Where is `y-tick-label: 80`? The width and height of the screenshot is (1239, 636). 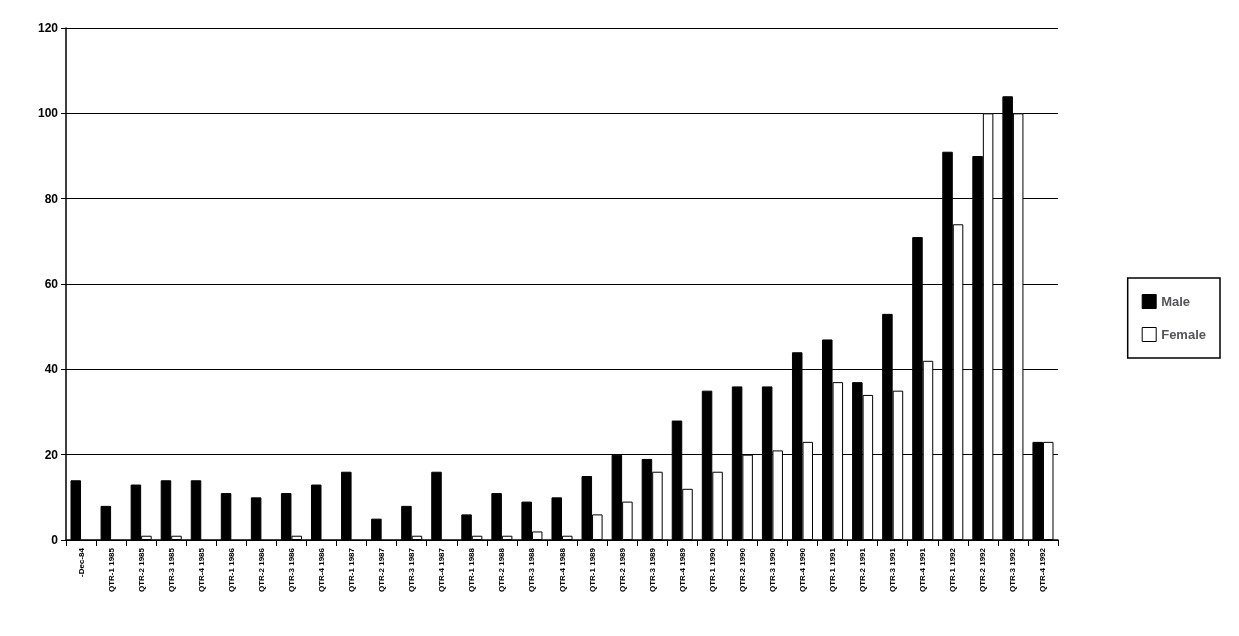
y-tick-label: 80 is located at coordinates (51, 198).